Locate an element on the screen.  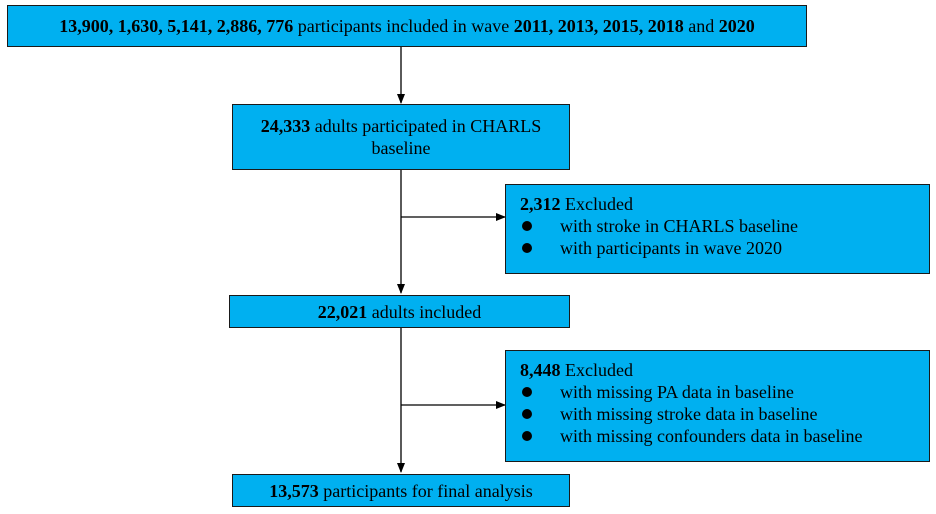
exclusion-2-label: Excluded is located at coordinates (596, 370).